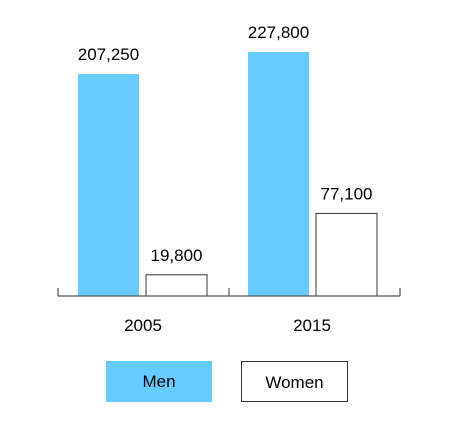  Describe the element at coordinates (159, 381) in the screenshot. I see `legend-men: Men` at that location.